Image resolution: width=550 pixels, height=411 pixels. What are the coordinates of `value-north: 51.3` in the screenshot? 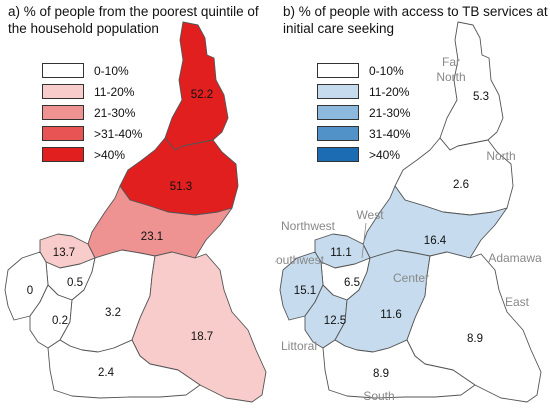 It's located at (181, 187).